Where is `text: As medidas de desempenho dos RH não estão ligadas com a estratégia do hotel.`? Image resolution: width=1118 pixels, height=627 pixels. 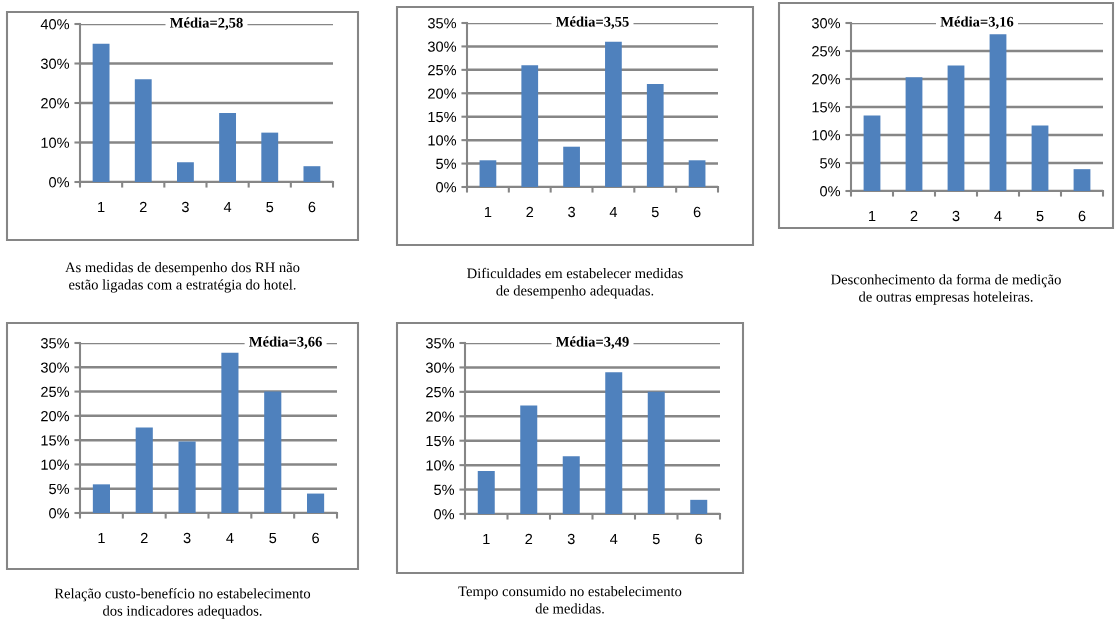
text: As medidas de desempenho dos RH não estão ligadas com a estratégia do hotel. is located at coordinates (182, 277).